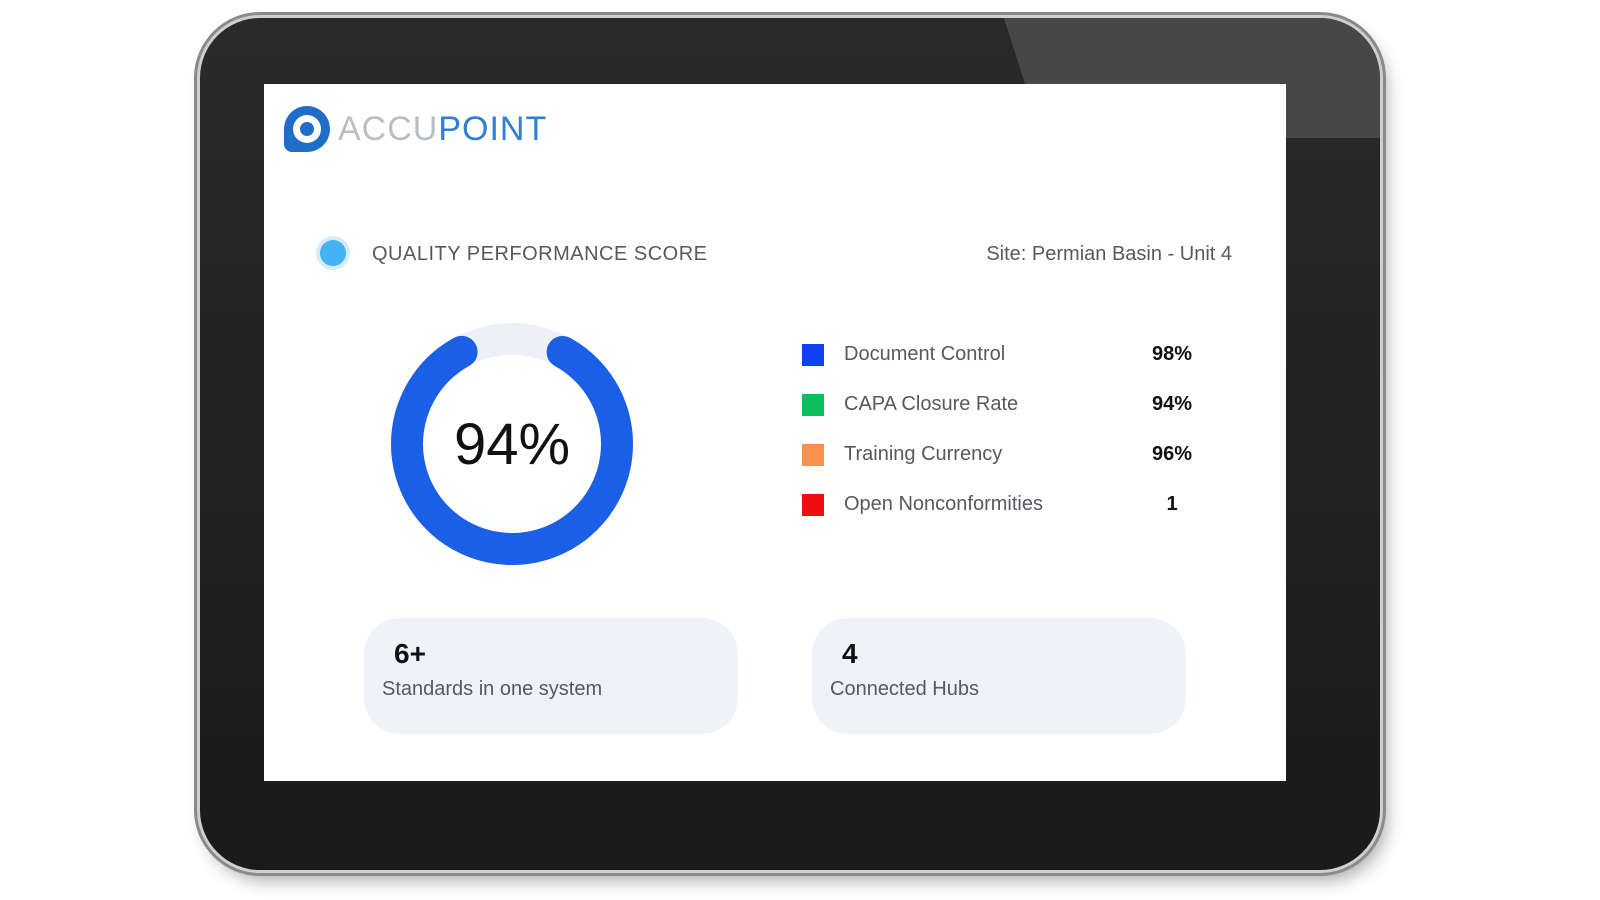 The height and width of the screenshot is (900, 1600). What do you see at coordinates (307, 129) in the screenshot?
I see `accupoint-logo-icon` at bounding box center [307, 129].